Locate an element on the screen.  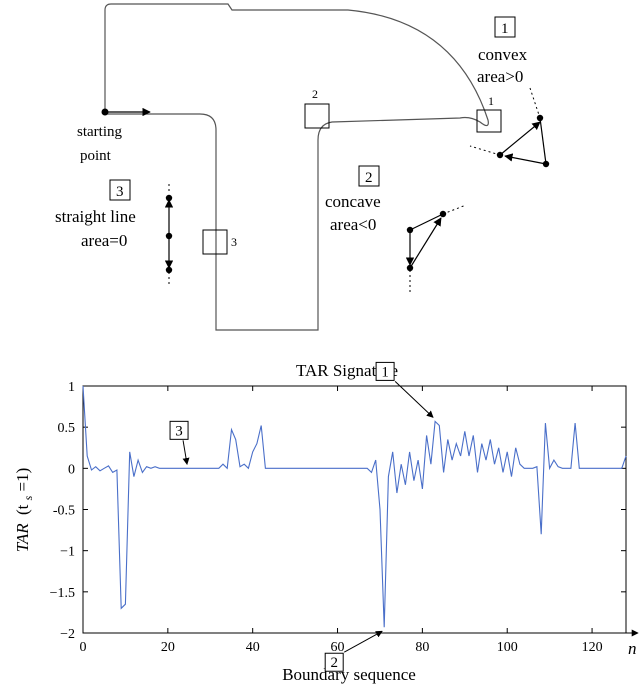
case3-number-box is located at coordinates (120, 190).